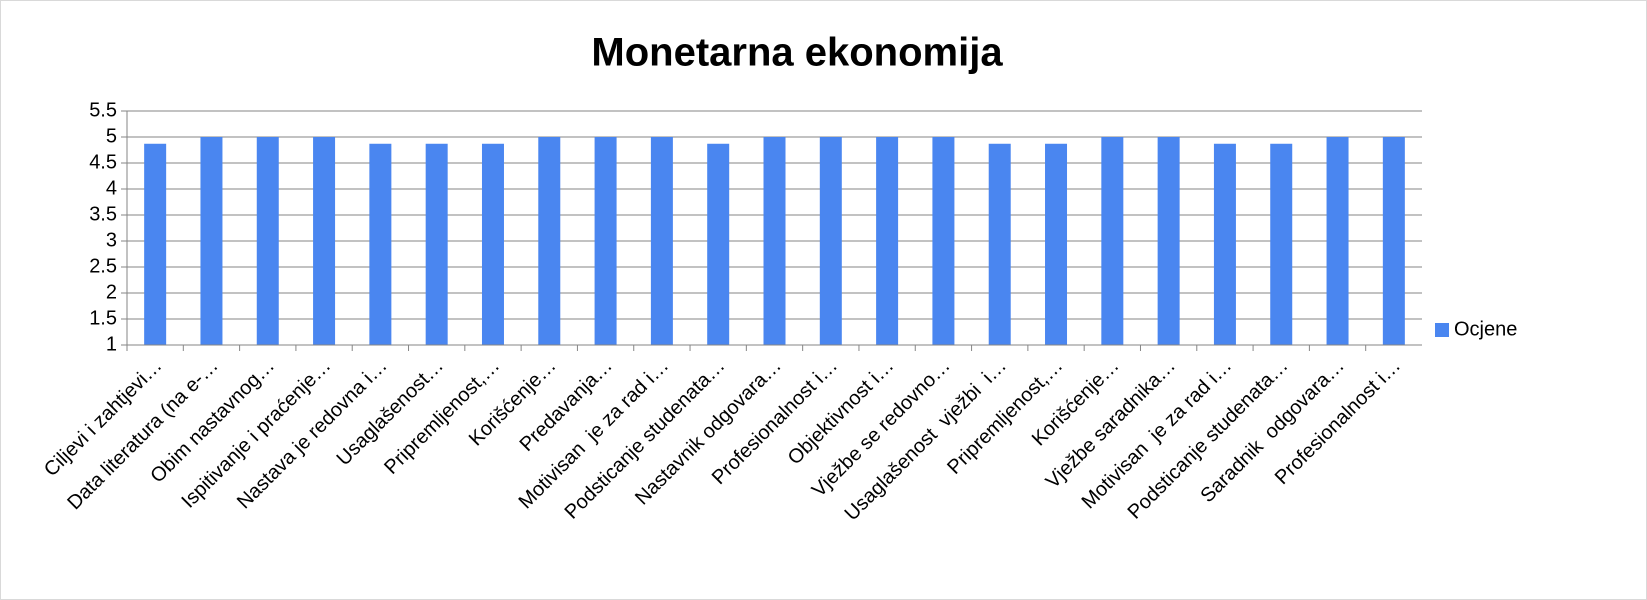 The image size is (1647, 600). What do you see at coordinates (1485, 329) in the screenshot?
I see `legend-label: Ocjene` at bounding box center [1485, 329].